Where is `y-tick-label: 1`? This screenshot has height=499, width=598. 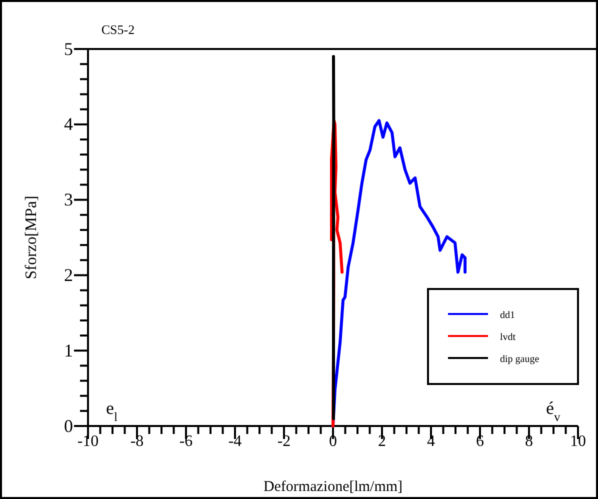
y-tick-label: 1 is located at coordinates (68, 350).